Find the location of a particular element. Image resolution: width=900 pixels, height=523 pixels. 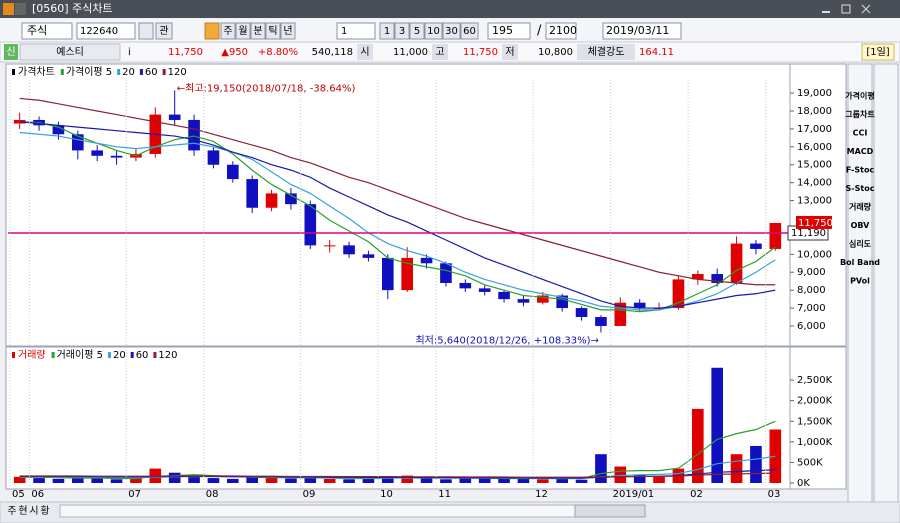

scroll-thumb is located at coordinates (610, 511).